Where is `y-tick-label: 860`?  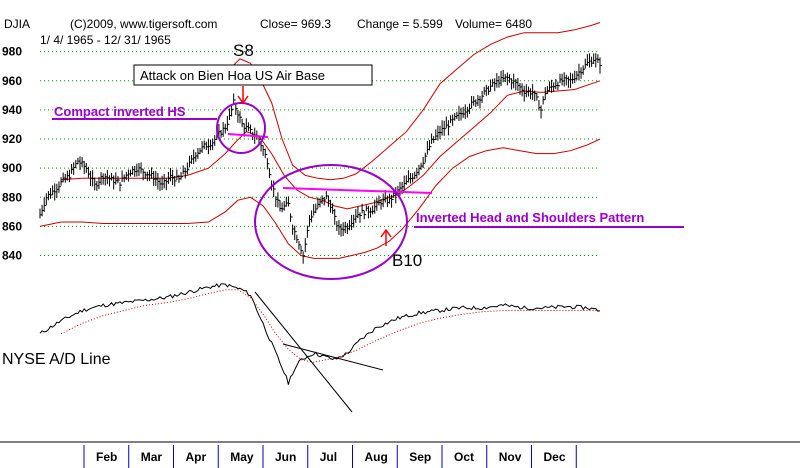
y-tick-label: 860 is located at coordinates (12, 226).